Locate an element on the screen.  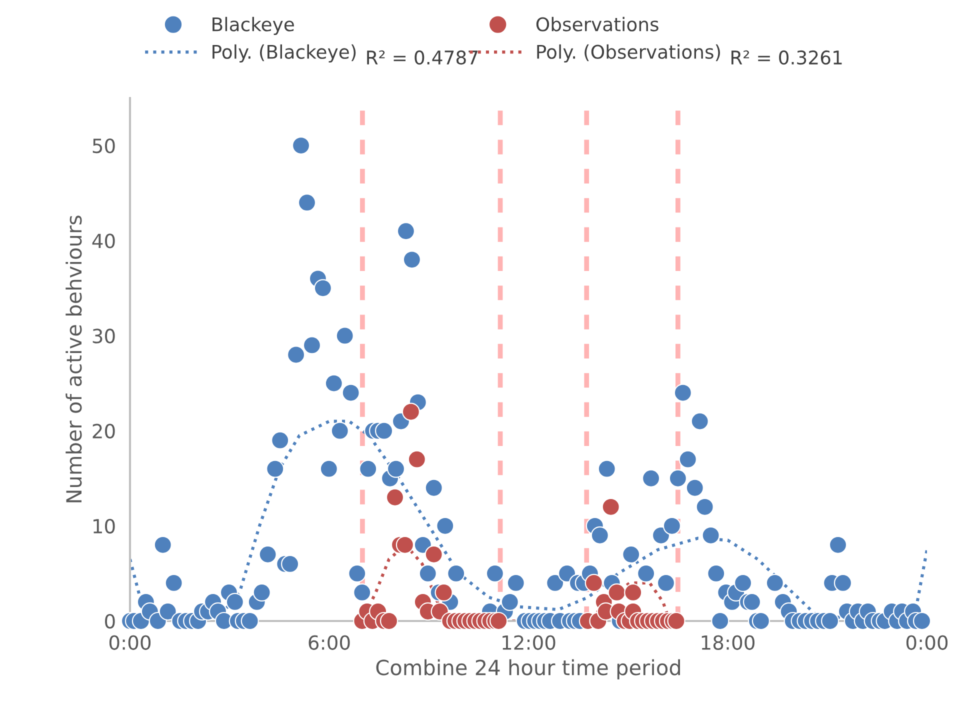
y-tick-label: 0 is located at coordinates (110, 621).